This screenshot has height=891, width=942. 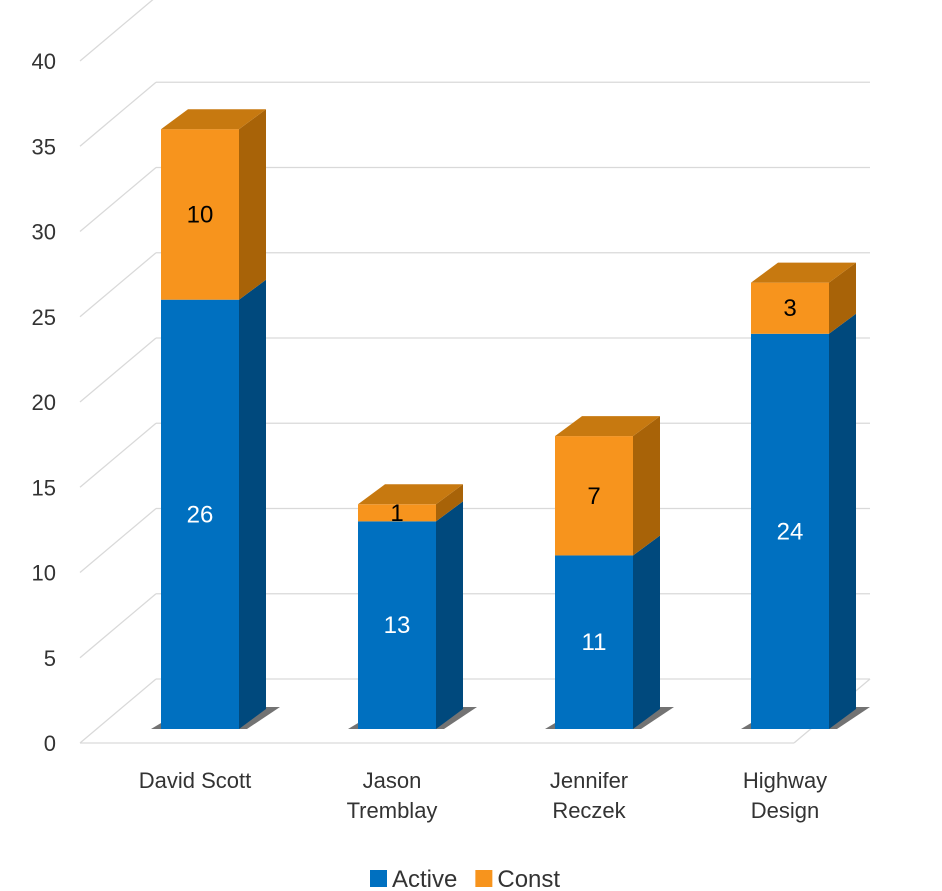 What do you see at coordinates (50, 658) in the screenshot?
I see `y-tick-label: 5` at bounding box center [50, 658].